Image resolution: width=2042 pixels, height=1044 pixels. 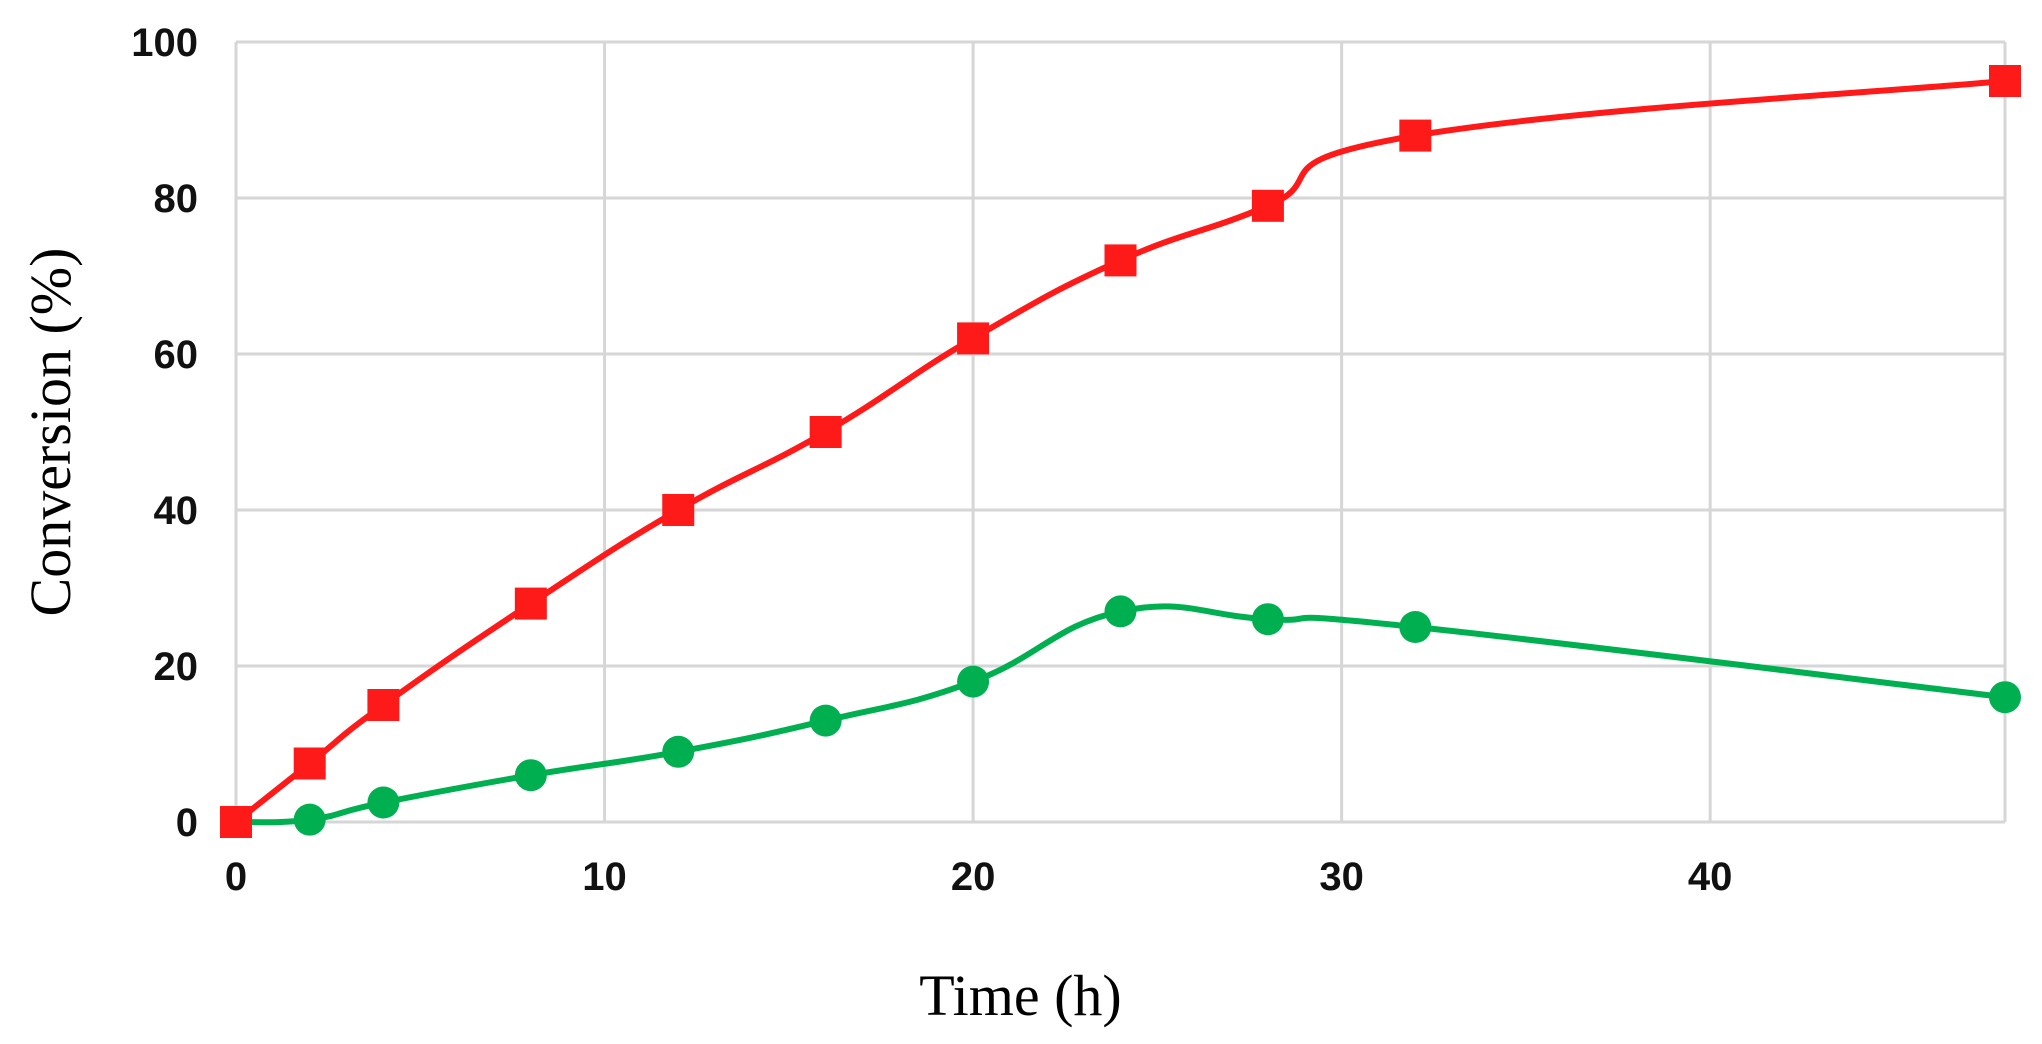 What do you see at coordinates (176, 667) in the screenshot?
I see `y-tick-label-20: 20` at bounding box center [176, 667].